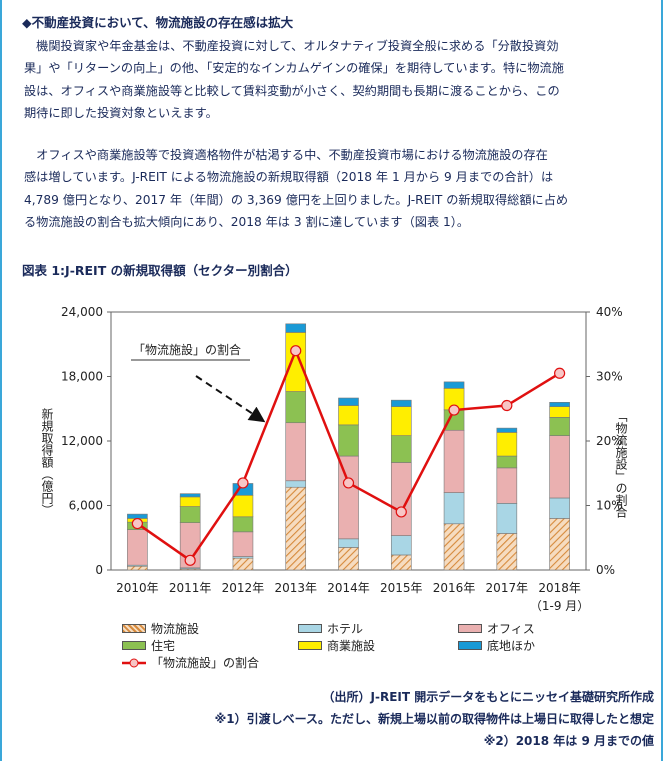  Describe the element at coordinates (470, 645) in the screenshot. I see `legend-swatch-land` at that location.